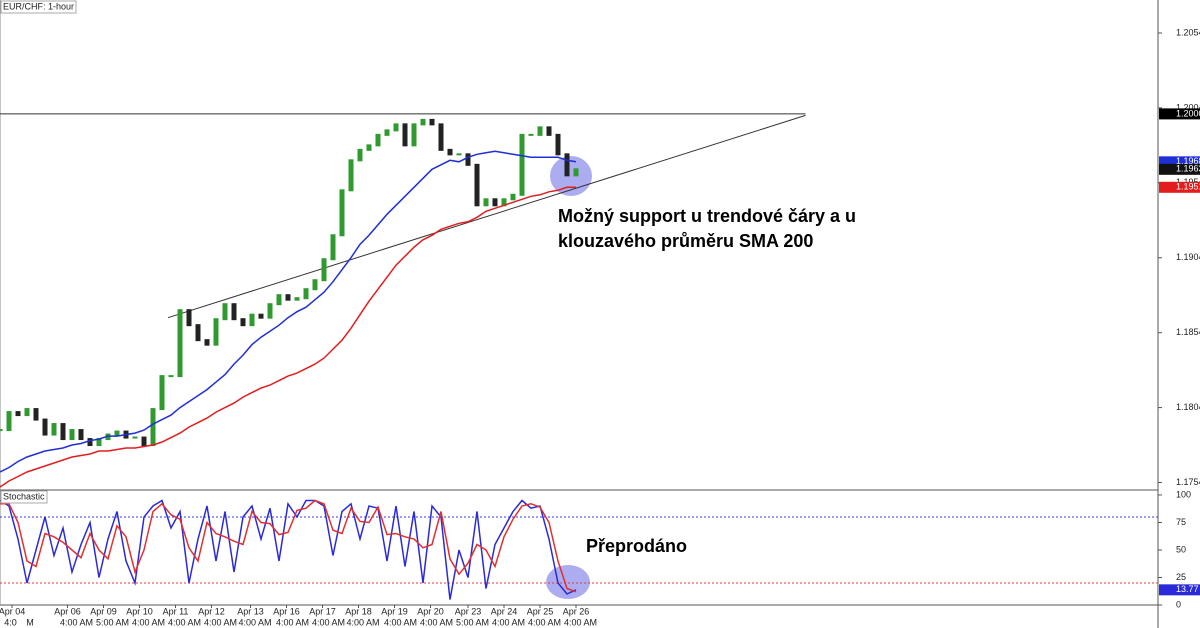 Image resolution: width=1200 pixels, height=628 pixels. What do you see at coordinates (1181, 549) in the screenshot?
I see `y-tick-label: 50` at bounding box center [1181, 549].